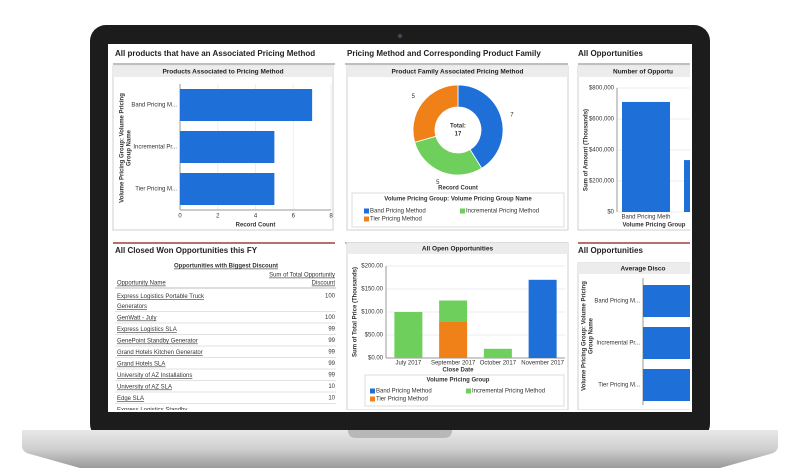 This screenshot has width=800, height=476. Describe the element at coordinates (372, 290) in the screenshot. I see `y-tick-label: $150.00` at that location.